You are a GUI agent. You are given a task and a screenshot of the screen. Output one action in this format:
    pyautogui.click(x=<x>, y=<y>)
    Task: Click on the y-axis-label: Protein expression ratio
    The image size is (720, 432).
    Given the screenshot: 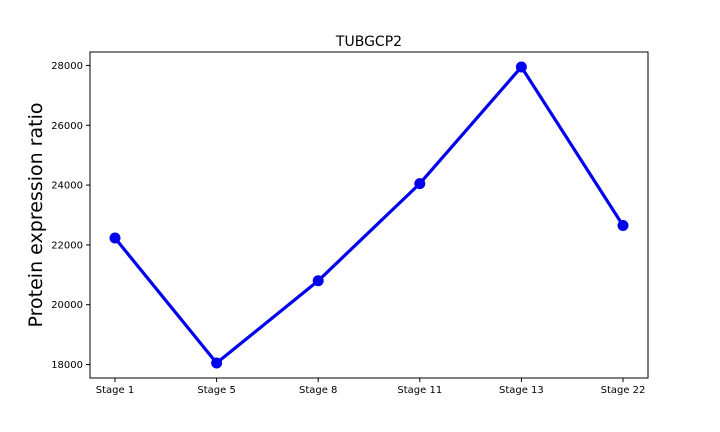 What is the action you would take?
    pyautogui.click(x=36, y=215)
    